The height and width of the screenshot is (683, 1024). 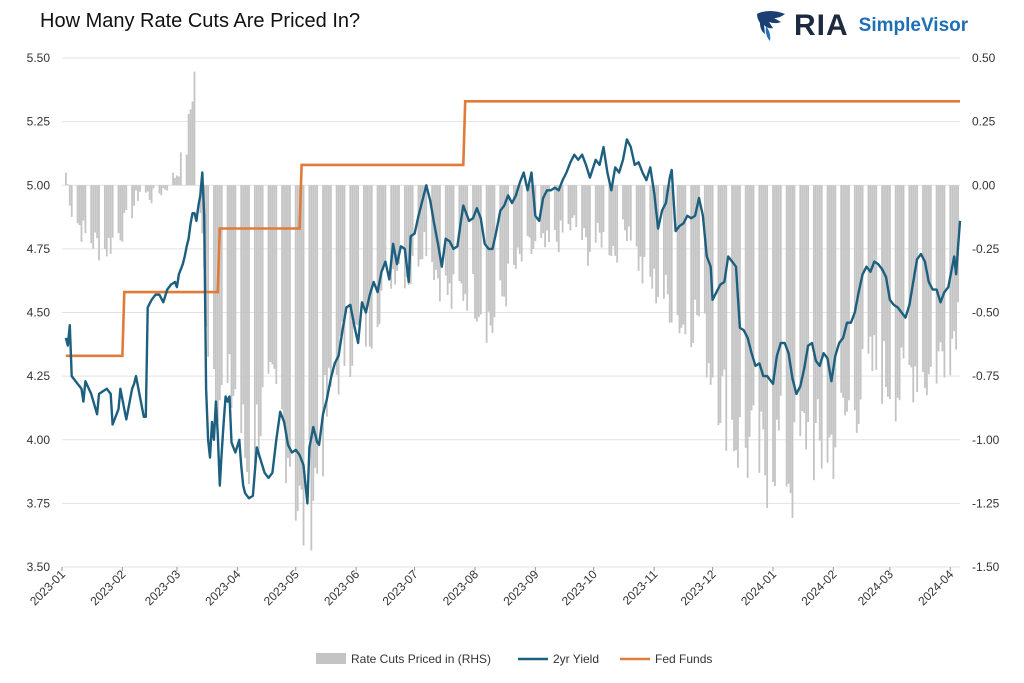 I want to click on legend-label-fed-funds: Fed Funds, so click(x=683, y=659).